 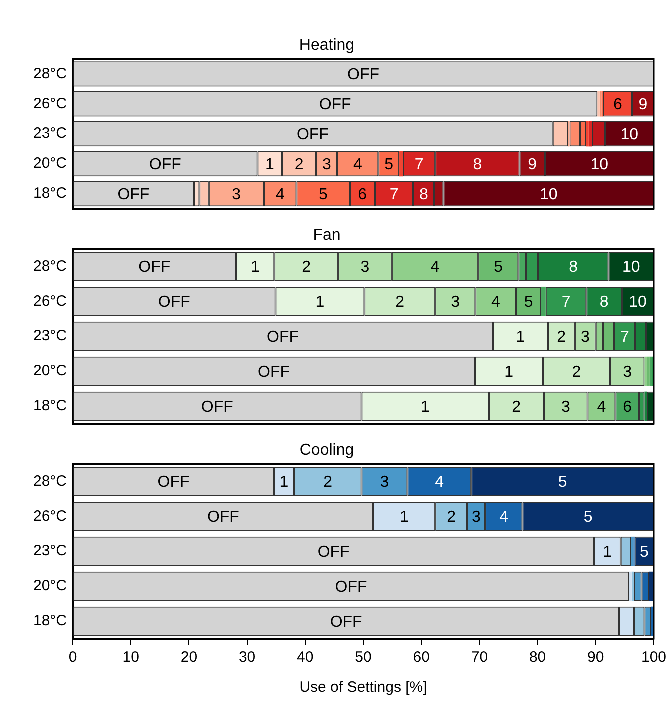 I want to click on x-tick-label: 80, so click(x=537, y=657).